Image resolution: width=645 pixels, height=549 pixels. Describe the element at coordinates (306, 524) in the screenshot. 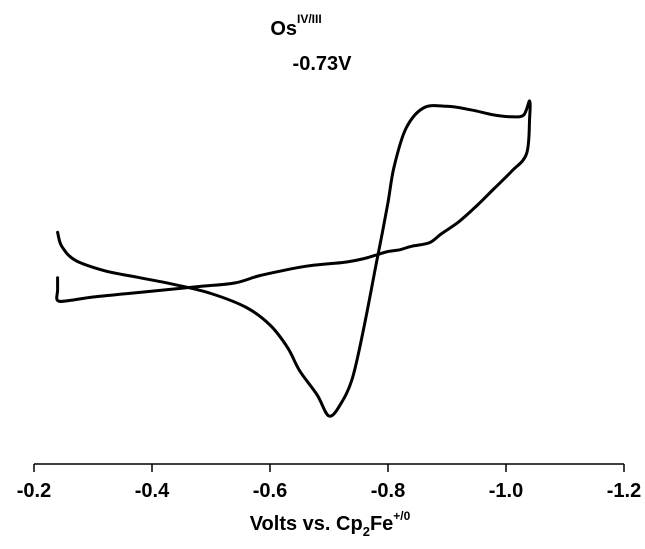

I see `x-axis-label-prefix: Volts vs. Cp` at that location.